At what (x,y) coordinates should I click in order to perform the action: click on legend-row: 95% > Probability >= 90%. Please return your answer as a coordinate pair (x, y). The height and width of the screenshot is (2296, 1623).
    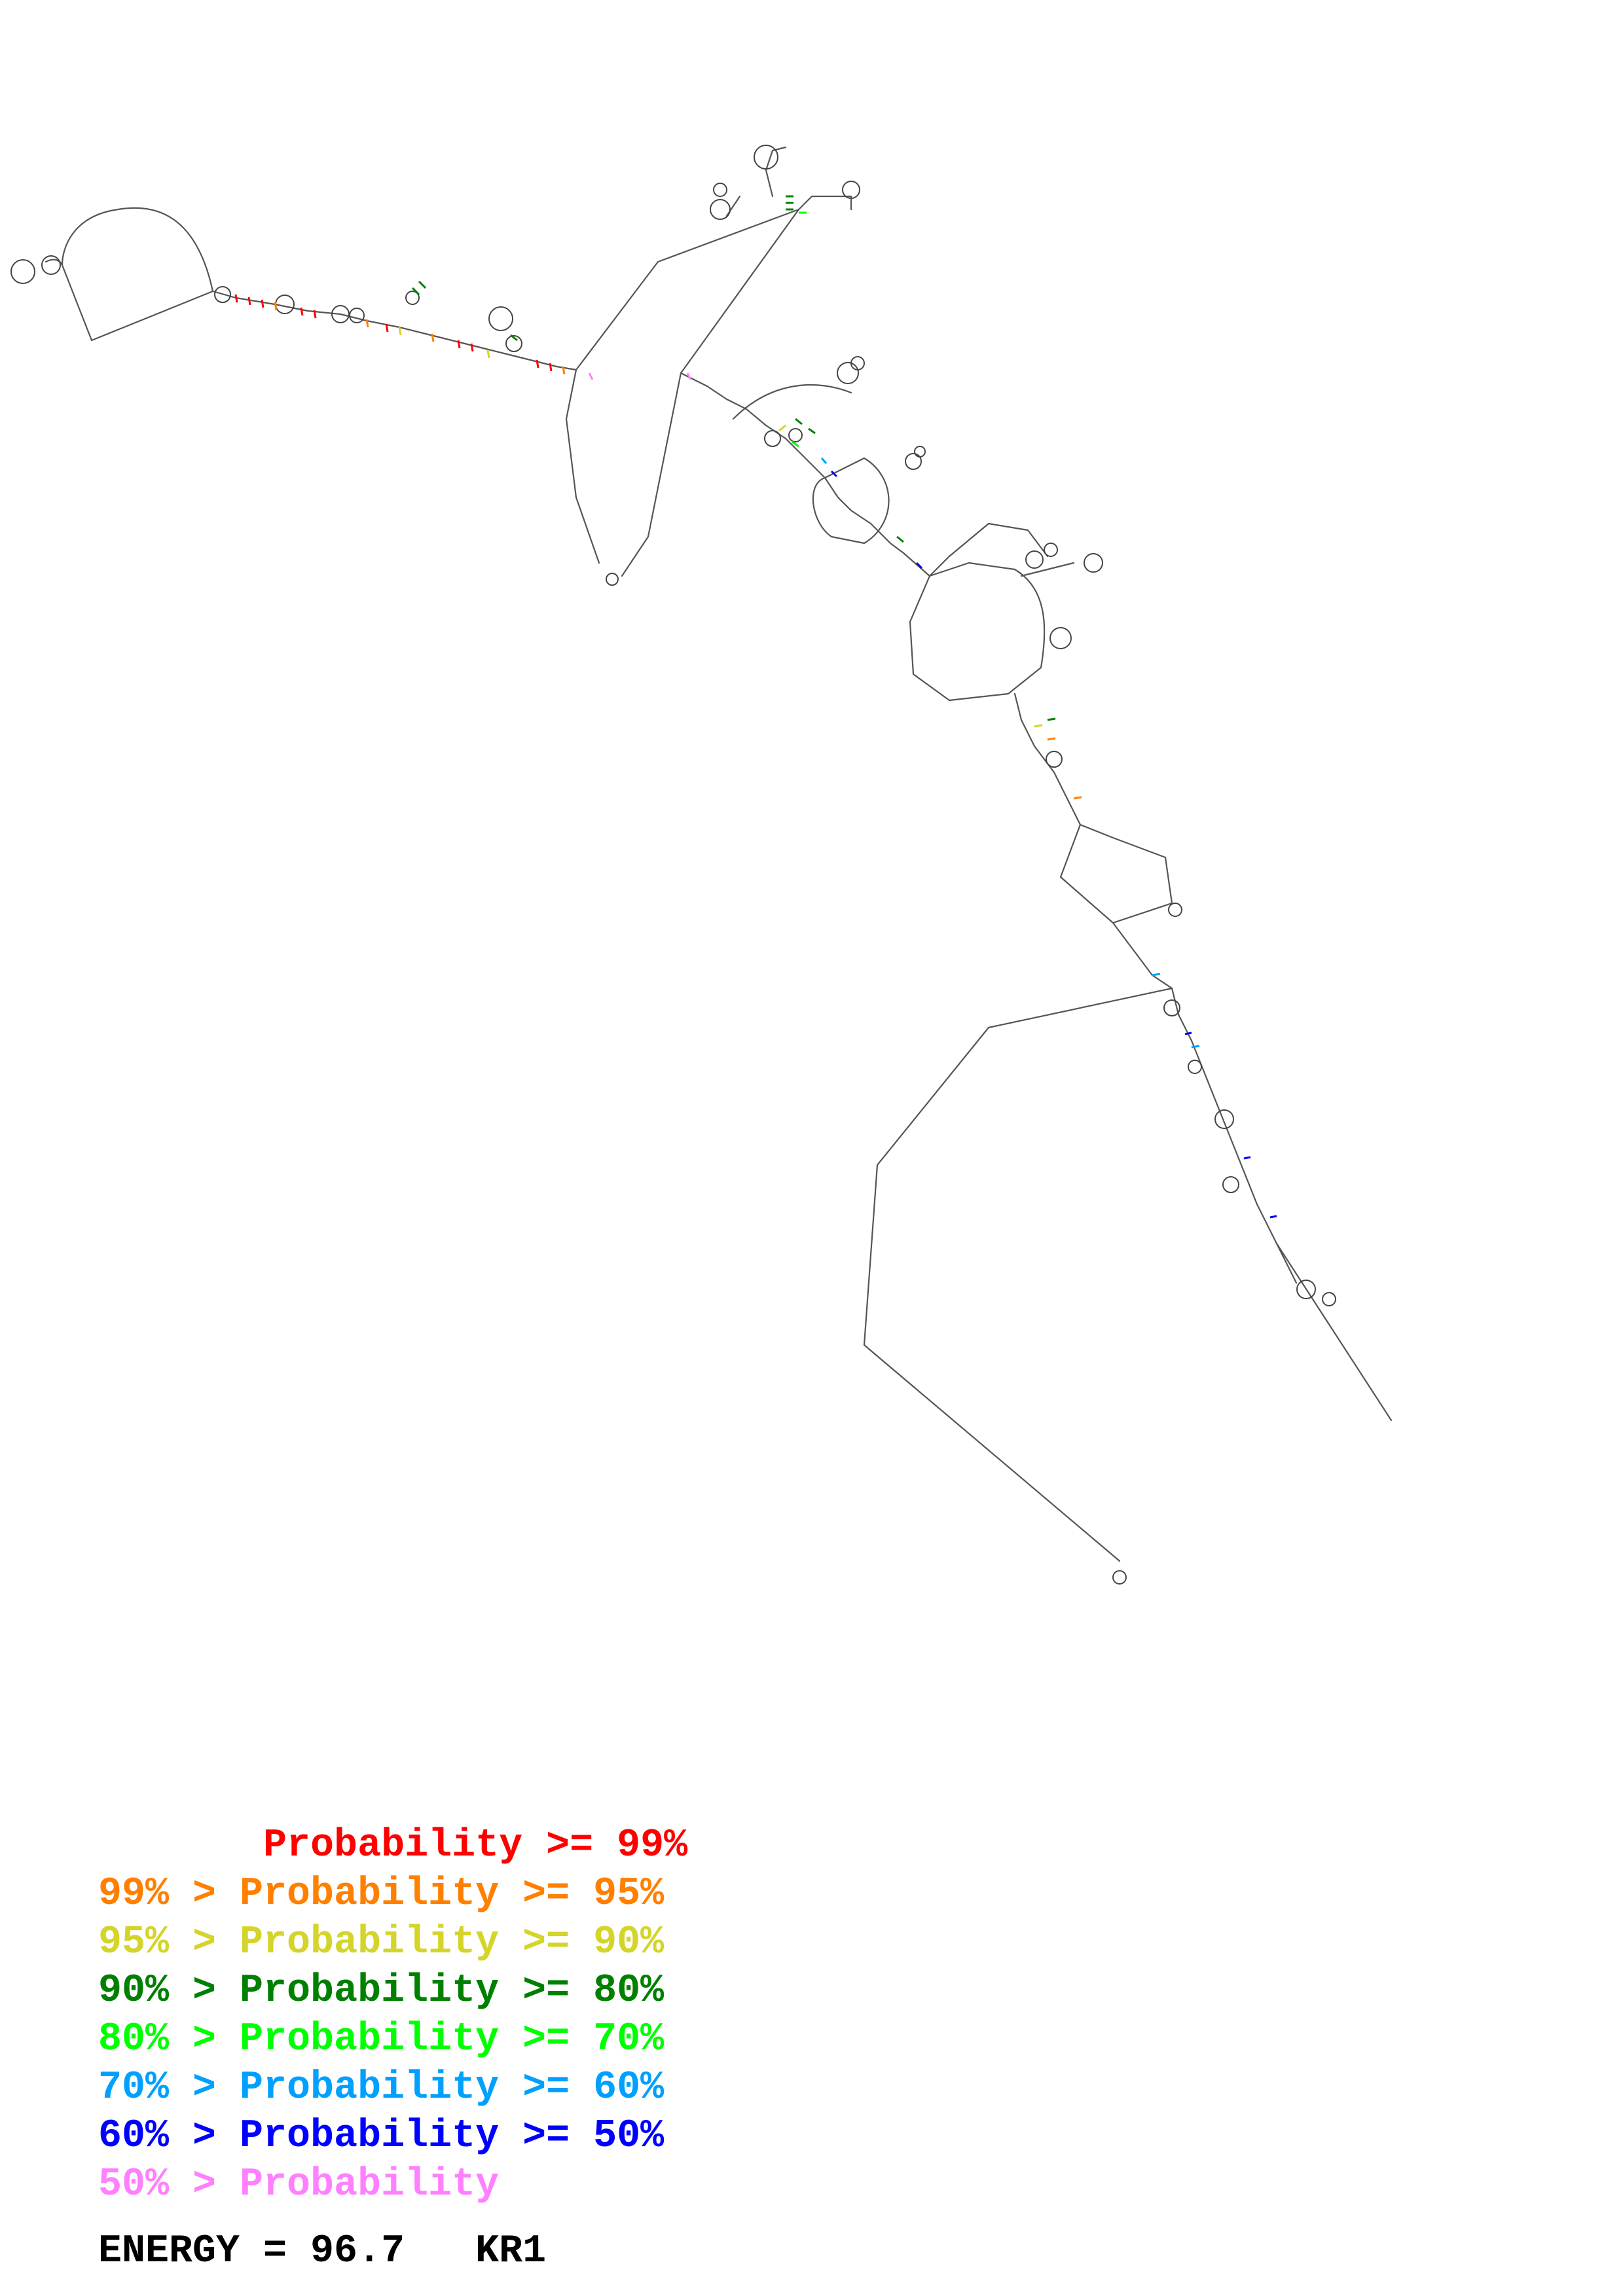
    Looking at the image, I should click on (381, 1942).